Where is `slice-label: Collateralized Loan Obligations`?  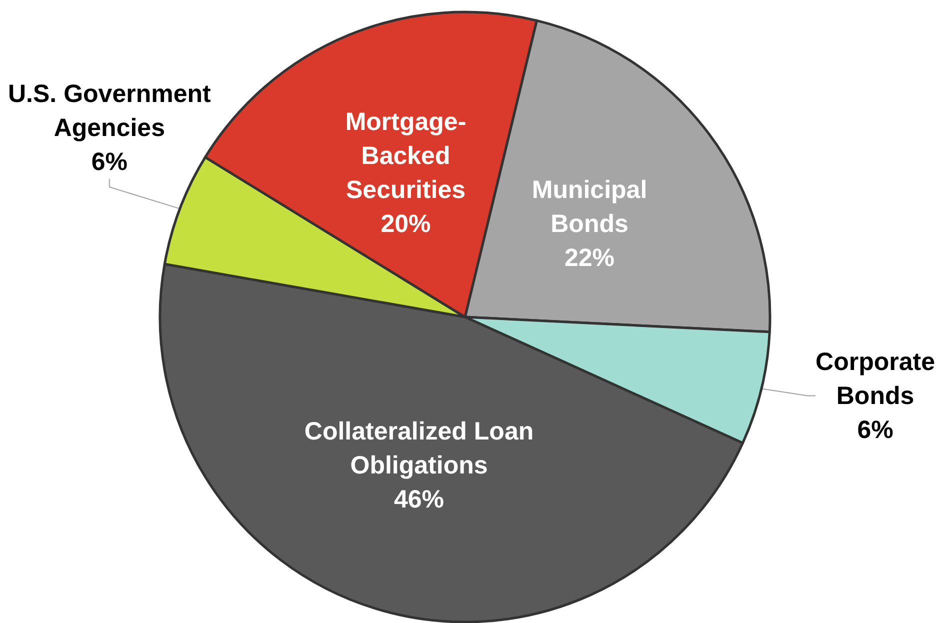
slice-label: Collateralized Loan Obligations is located at coordinates (419, 449).